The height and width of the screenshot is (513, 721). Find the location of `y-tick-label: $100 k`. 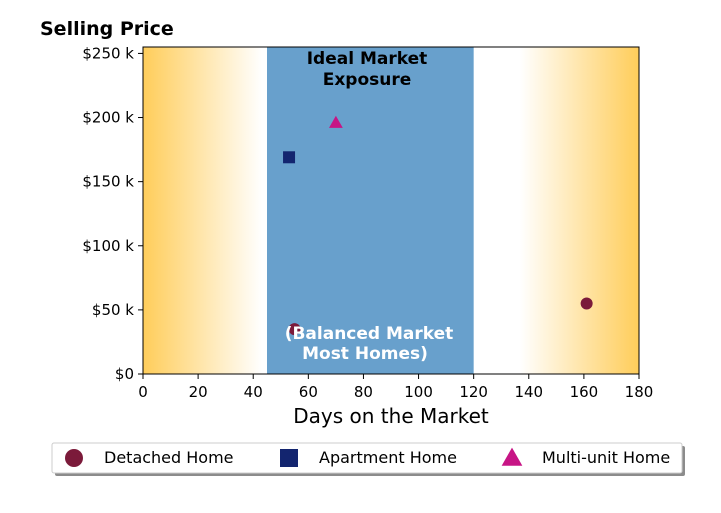

y-tick-label: $100 k is located at coordinates (108, 246).